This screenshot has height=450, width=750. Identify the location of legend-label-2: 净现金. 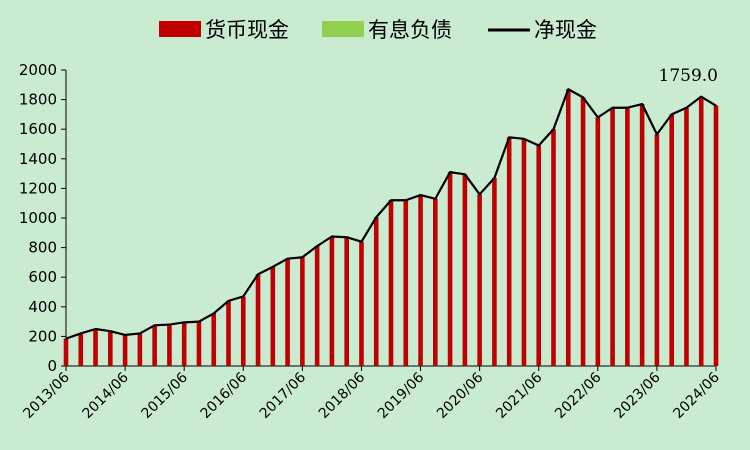
(565, 30).